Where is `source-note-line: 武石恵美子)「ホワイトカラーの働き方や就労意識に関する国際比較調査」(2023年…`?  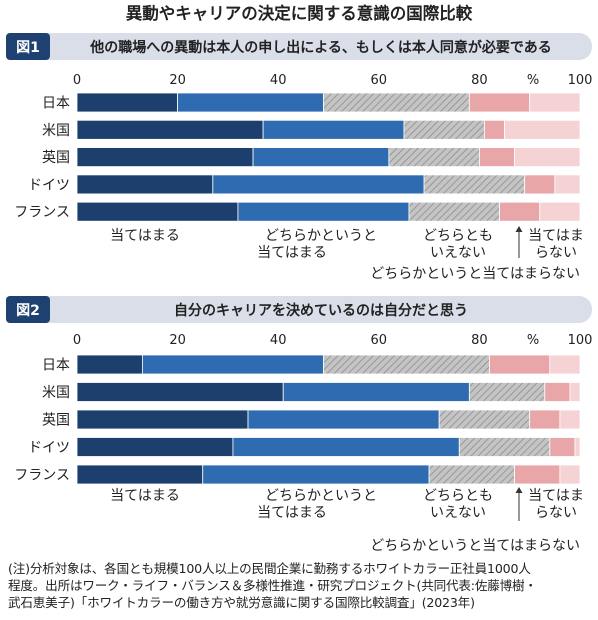
source-note-line: 武石恵美子)「ホワイトカラーの働き方や就労意識に関する国際比較調査」(2023年… is located at coordinates (241, 602).